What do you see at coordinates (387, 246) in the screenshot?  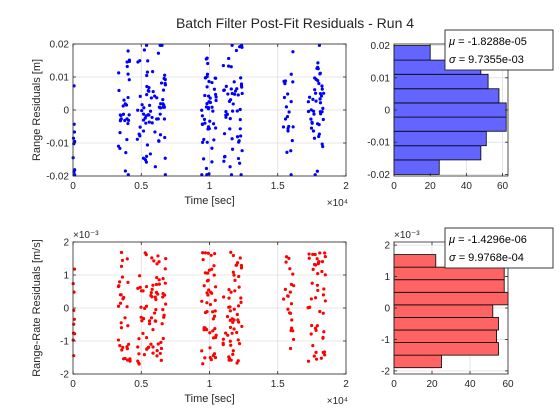 I see `y-tick-label: 2` at bounding box center [387, 246].